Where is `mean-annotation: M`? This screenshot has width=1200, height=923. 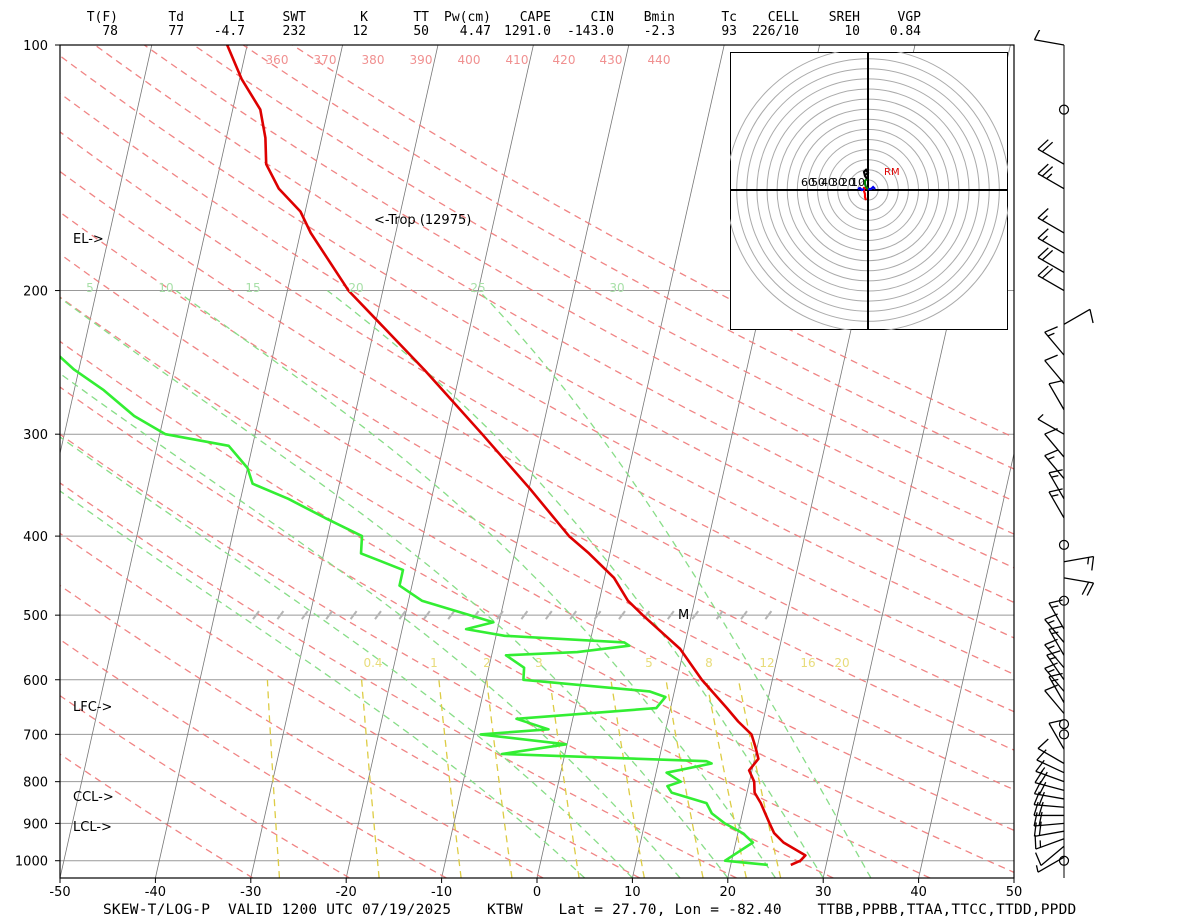
mean-annotation: M is located at coordinates (683, 615).